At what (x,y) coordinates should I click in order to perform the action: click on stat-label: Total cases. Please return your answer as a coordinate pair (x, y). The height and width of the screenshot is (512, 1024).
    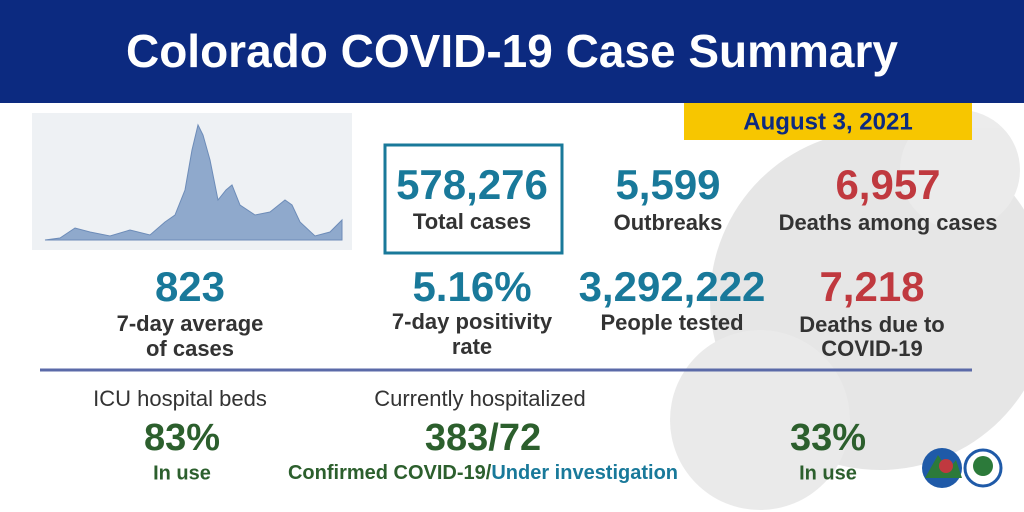
    Looking at the image, I should click on (472, 221).